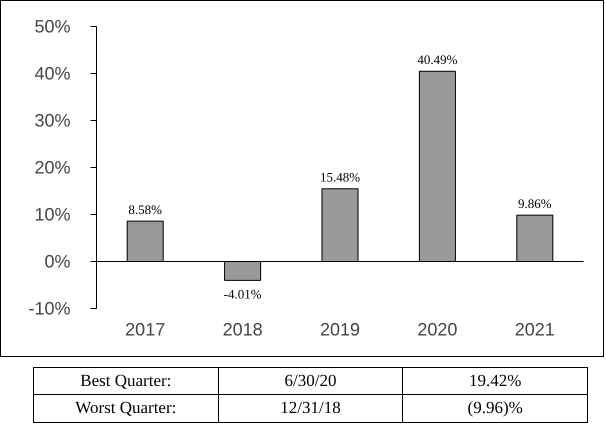  I want to click on text: 12/31/18, so click(310, 408).